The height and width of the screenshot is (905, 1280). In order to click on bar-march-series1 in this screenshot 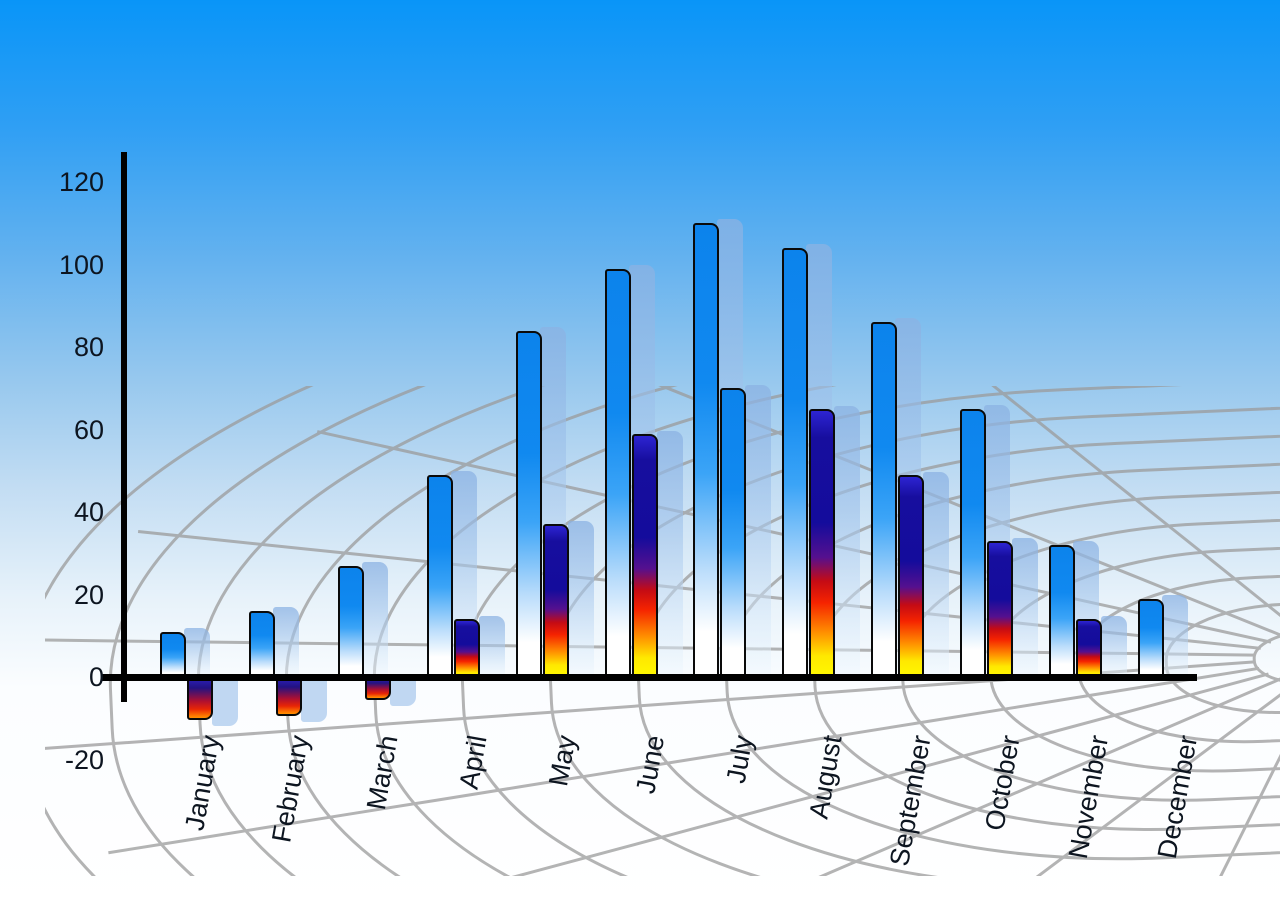, I will do `click(351, 622)`.